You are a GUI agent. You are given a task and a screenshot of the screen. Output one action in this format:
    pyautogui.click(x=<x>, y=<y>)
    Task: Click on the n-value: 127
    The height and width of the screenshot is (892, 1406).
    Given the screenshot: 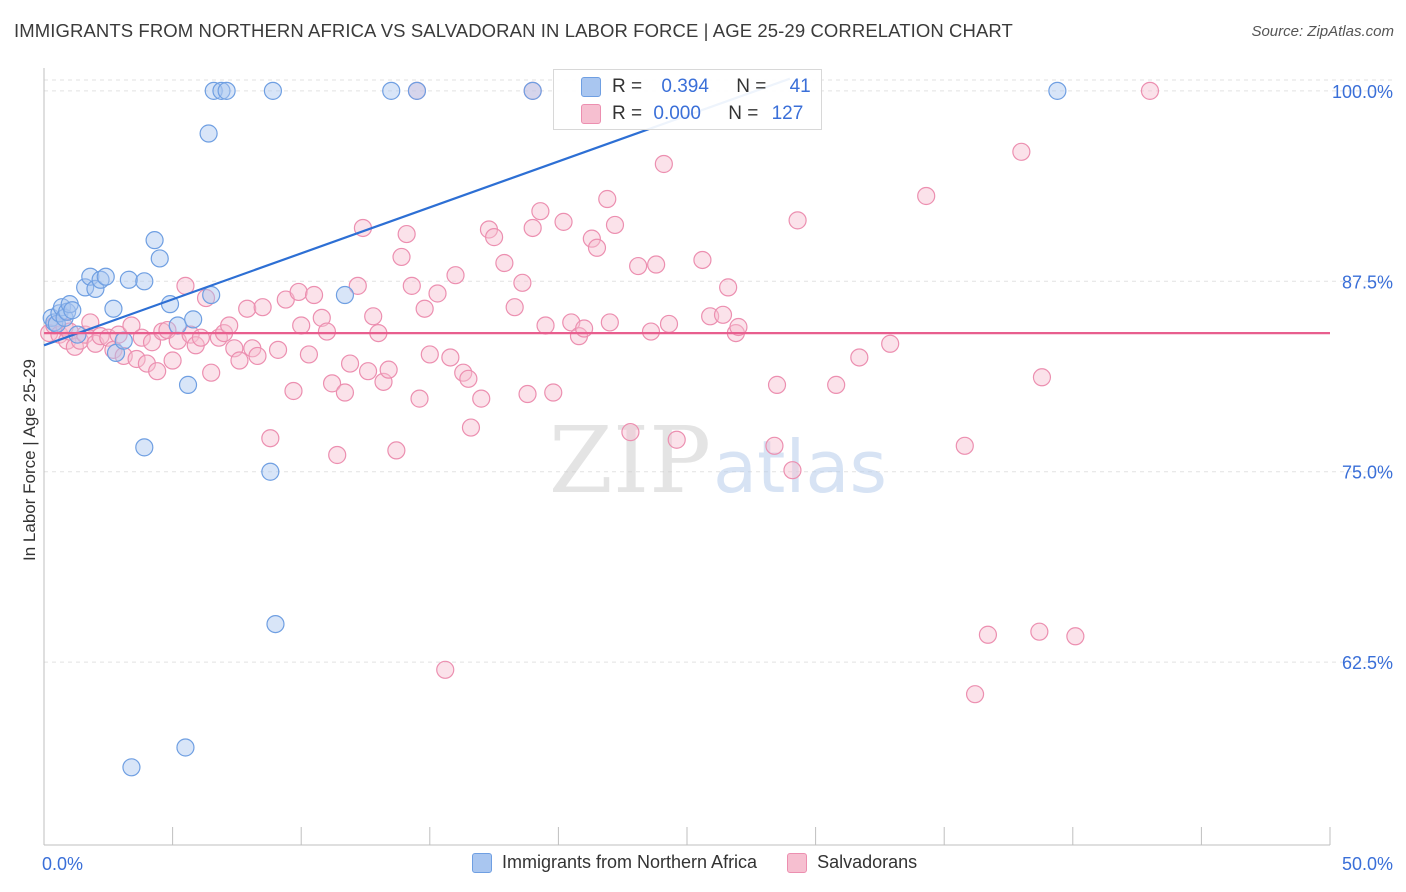 What is the action you would take?
    pyautogui.click(x=787, y=113)
    